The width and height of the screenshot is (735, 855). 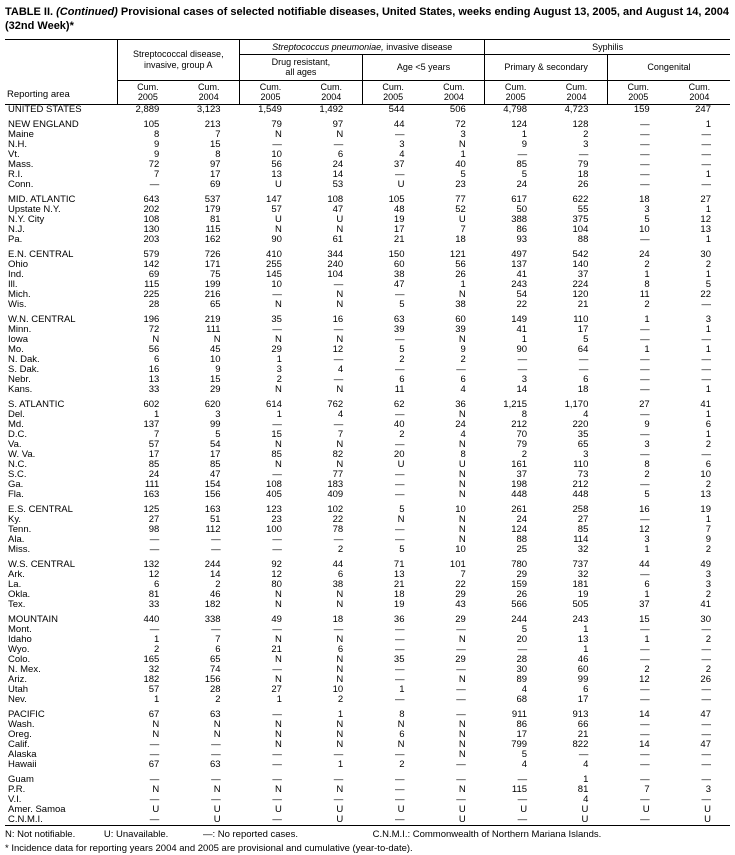 What do you see at coordinates (577, 93) in the screenshot?
I see `cum-year-header: Cum. 2004` at bounding box center [577, 93].